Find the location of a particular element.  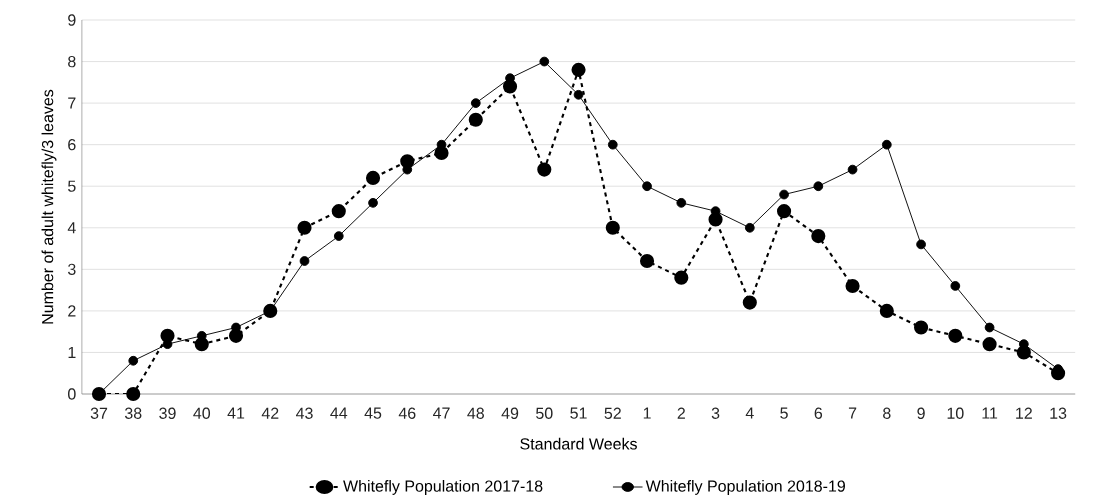

x-tick-label: 37 is located at coordinates (99, 413).